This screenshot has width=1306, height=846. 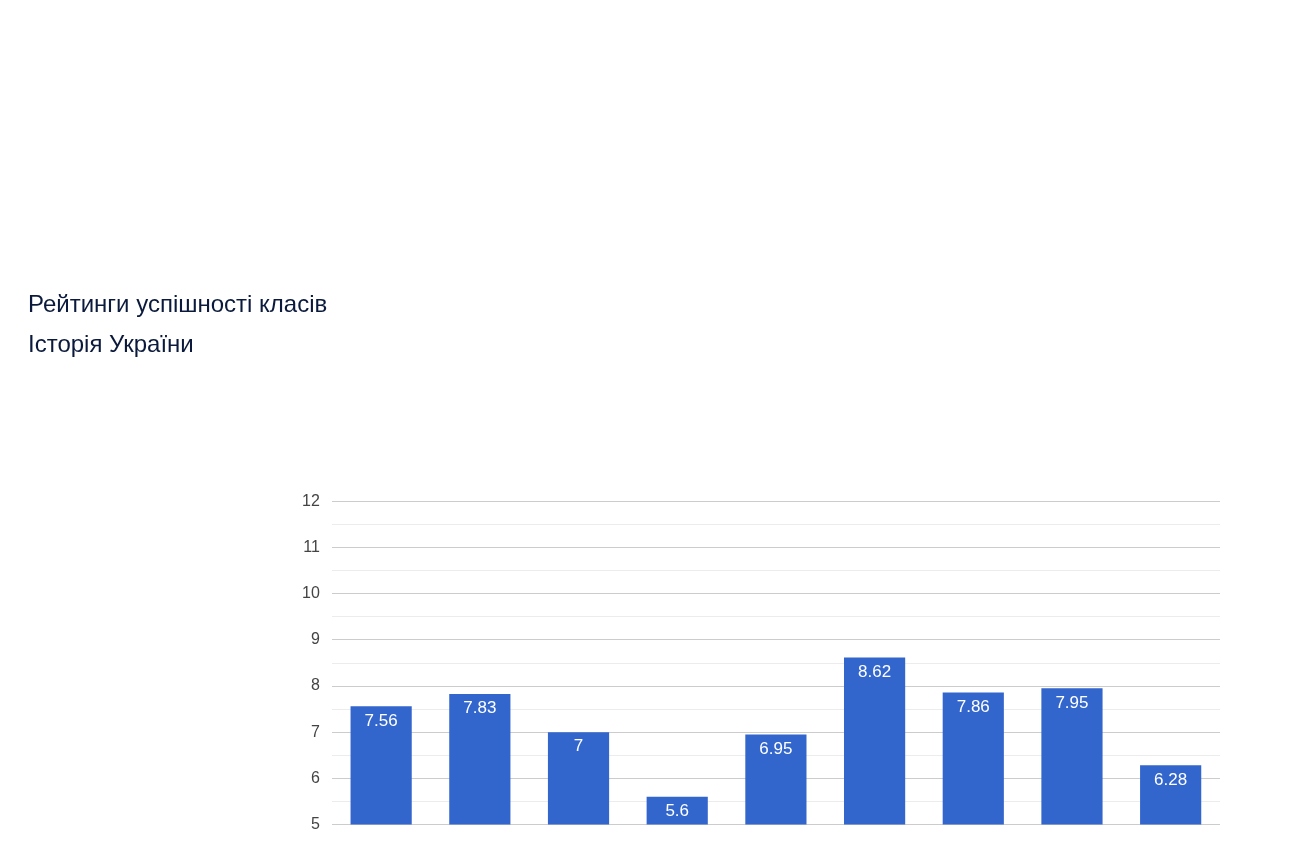 I want to click on data-label: 7, so click(x=578, y=746).